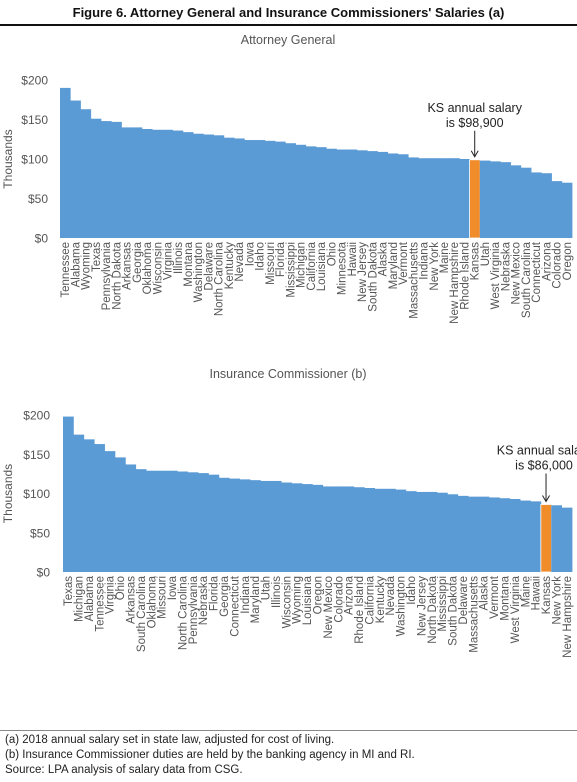  I want to click on bar-minnesota, so click(342, 193).